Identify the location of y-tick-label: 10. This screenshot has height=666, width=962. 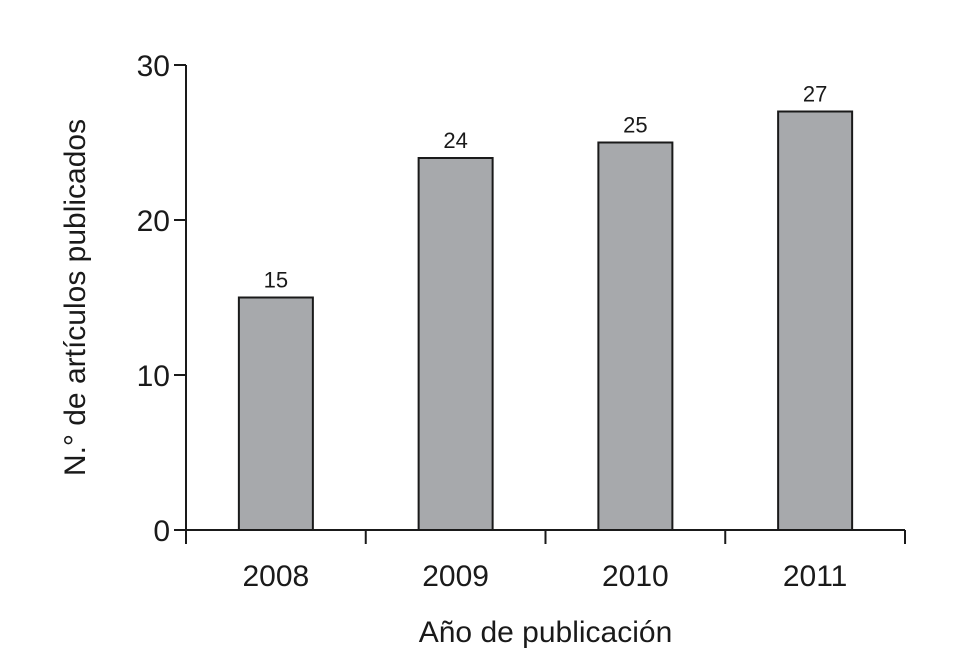
(153, 376).